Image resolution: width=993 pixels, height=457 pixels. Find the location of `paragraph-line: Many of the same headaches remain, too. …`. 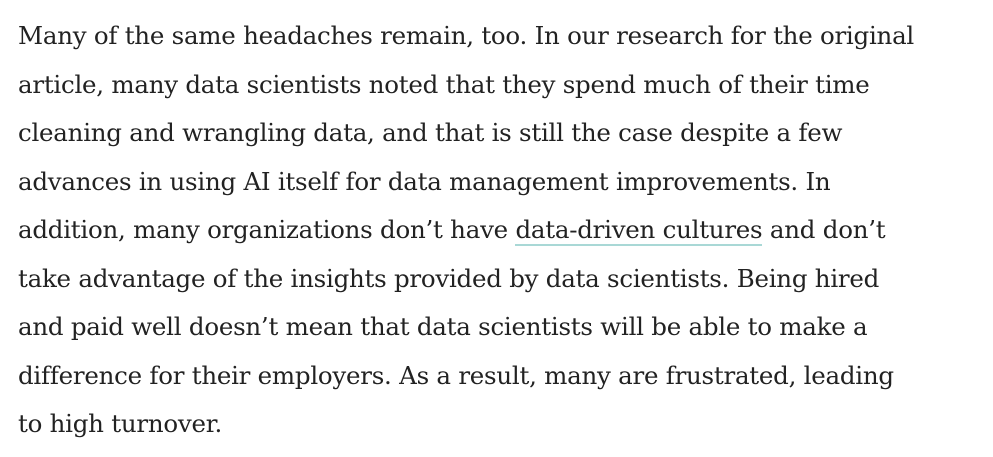

paragraph-line: Many of the same headaches remain, too. … is located at coordinates (466, 35).